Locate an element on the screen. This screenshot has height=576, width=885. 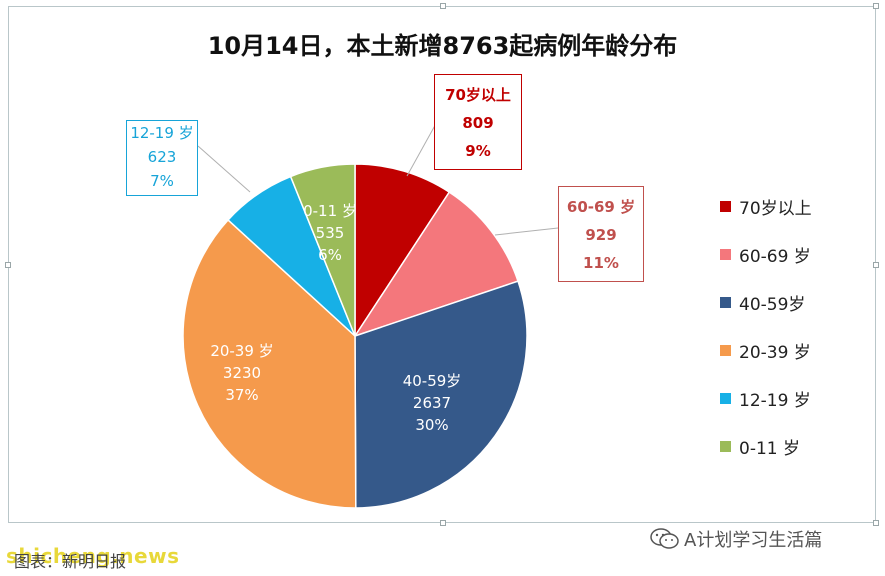
legend-item-20-39: 20-39 岁 is located at coordinates (766, 350).